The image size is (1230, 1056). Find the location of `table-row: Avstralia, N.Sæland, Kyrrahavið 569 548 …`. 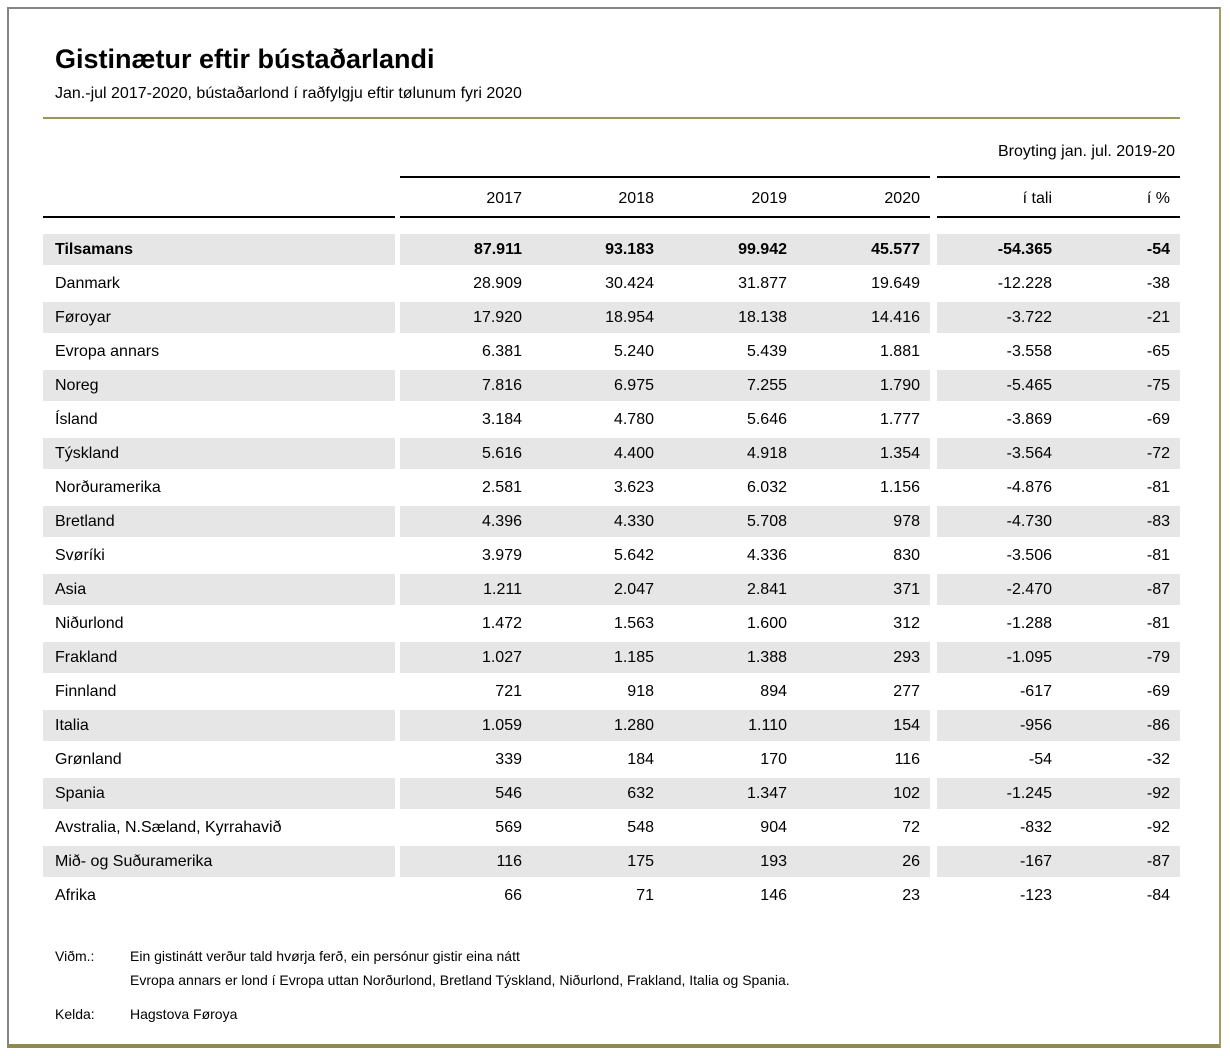

table-row: Avstralia, N.Sæland, Kyrrahavið 569 548 … is located at coordinates (611, 827).